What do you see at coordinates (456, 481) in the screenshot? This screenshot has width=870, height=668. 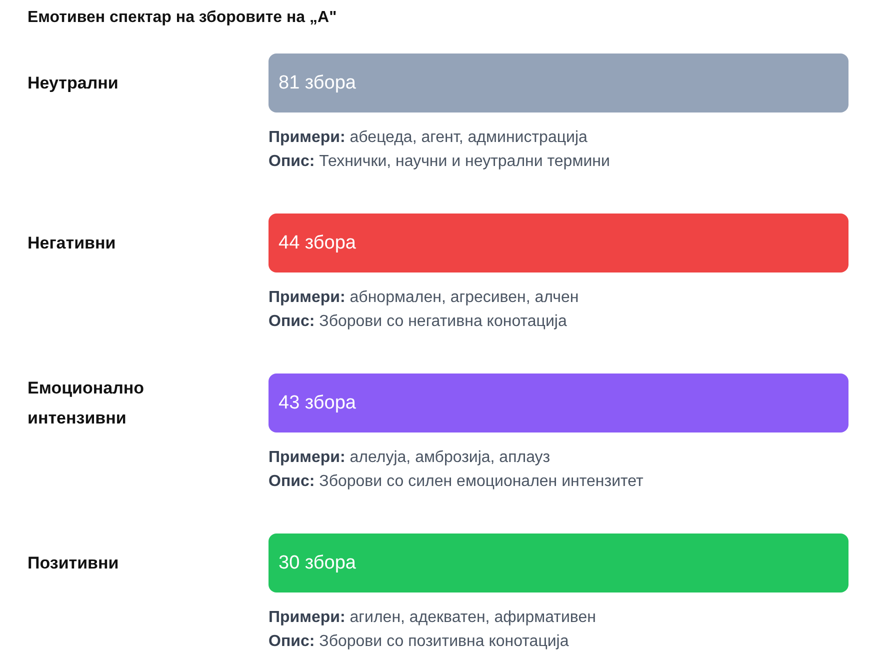 I see `text: Опис: Зборови со силен емоционален интензитет` at bounding box center [456, 481].